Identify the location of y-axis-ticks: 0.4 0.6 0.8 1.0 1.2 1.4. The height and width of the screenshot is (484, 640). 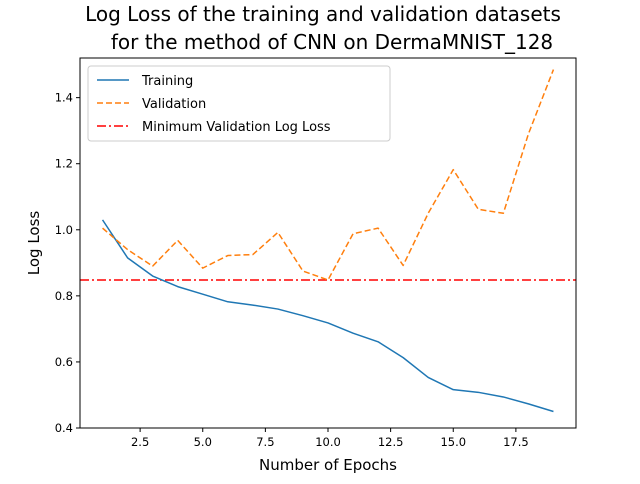
(67, 263).